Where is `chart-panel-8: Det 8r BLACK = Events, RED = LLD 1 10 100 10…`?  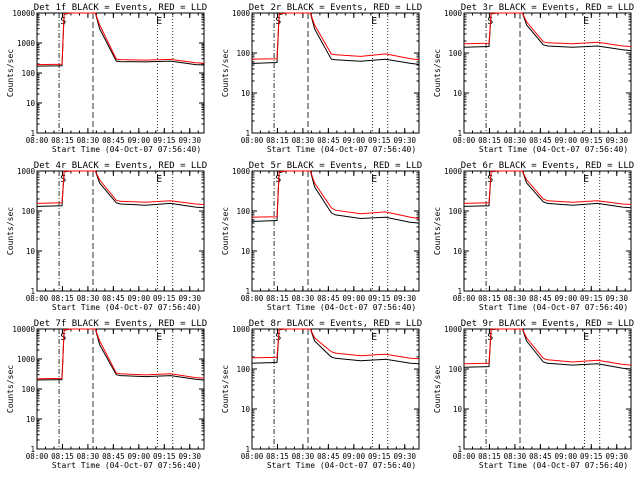 chart-panel-8: Det 8r BLACK = Events, RED = LLD 1 10 100 10… is located at coordinates (321, 394).